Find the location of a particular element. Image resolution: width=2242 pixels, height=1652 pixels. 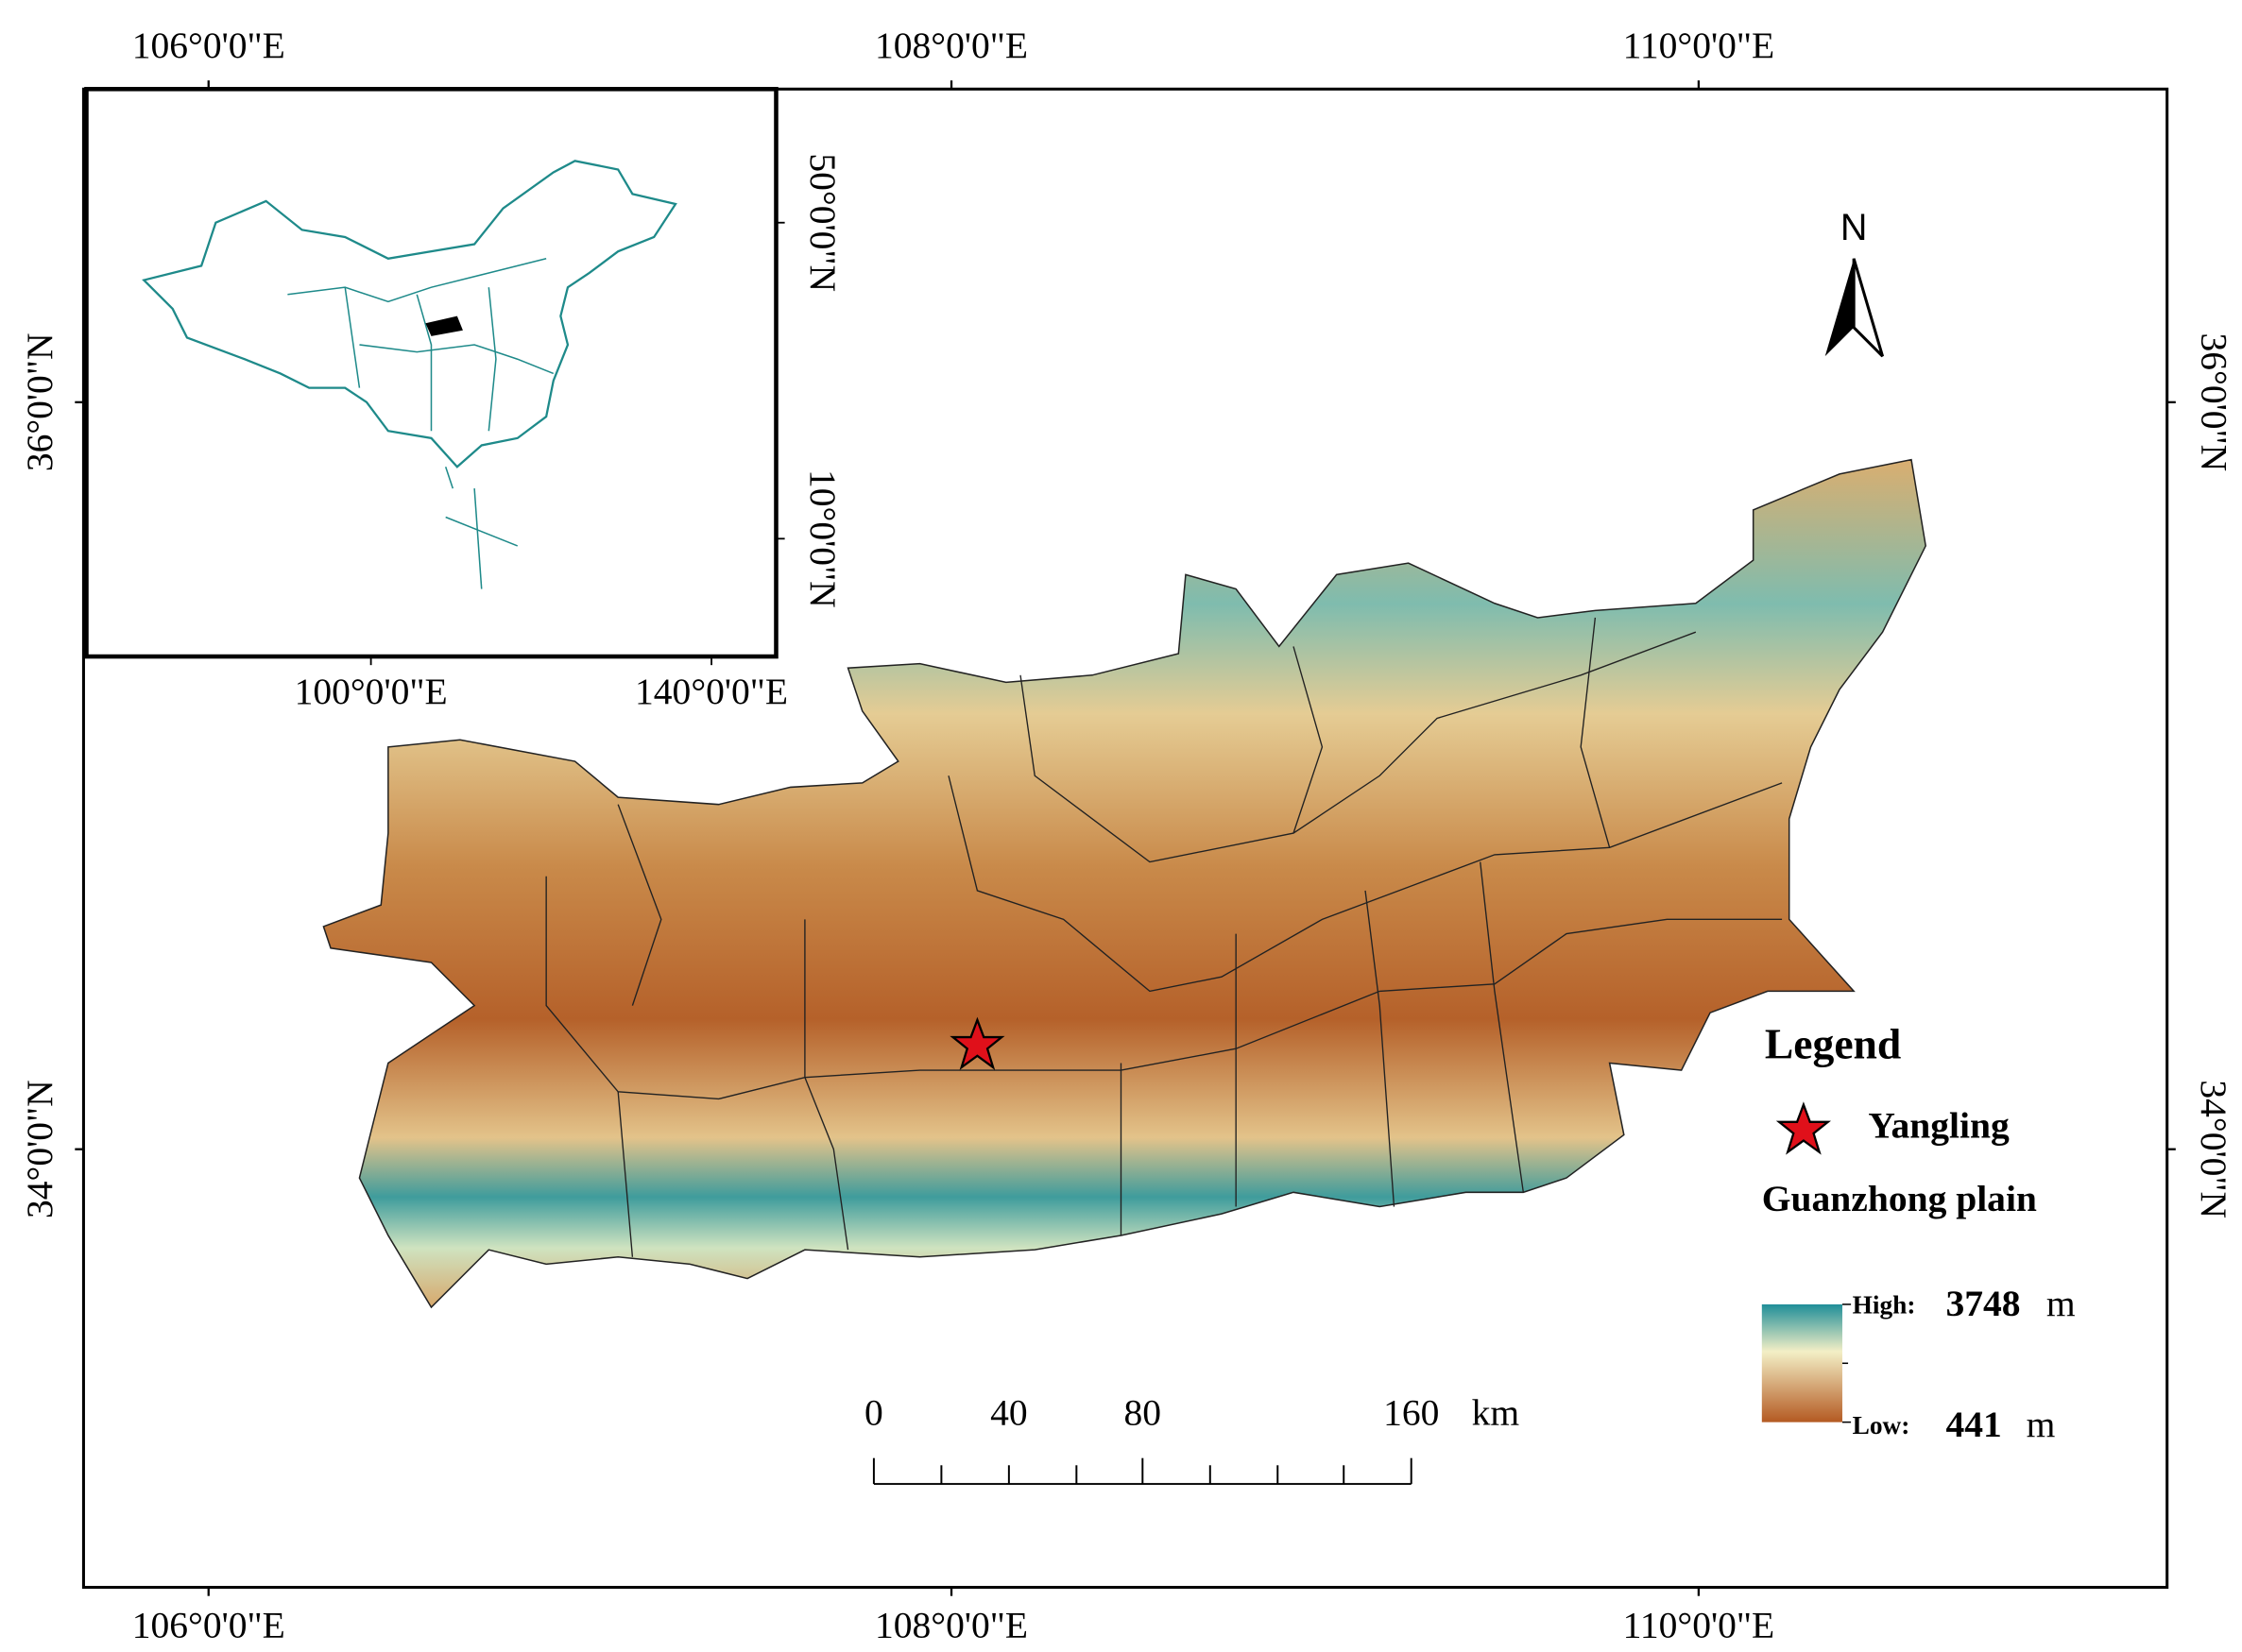

inset-y-label: 10°0'0"N is located at coordinates (823, 538).